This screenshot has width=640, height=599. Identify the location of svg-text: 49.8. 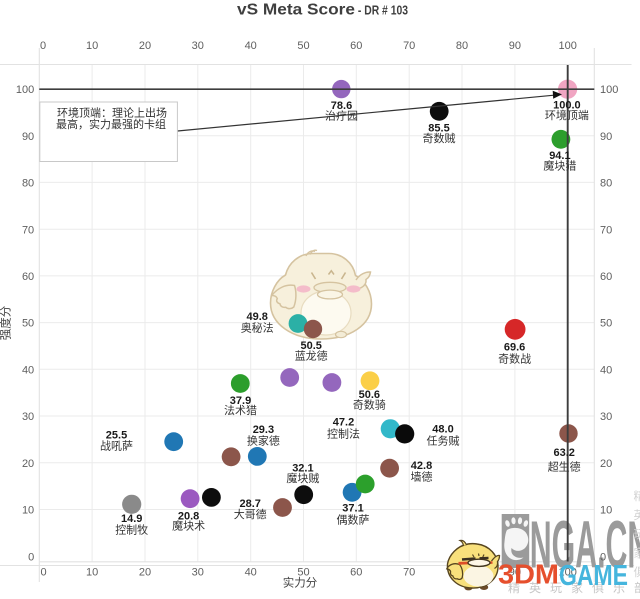
(256, 317).